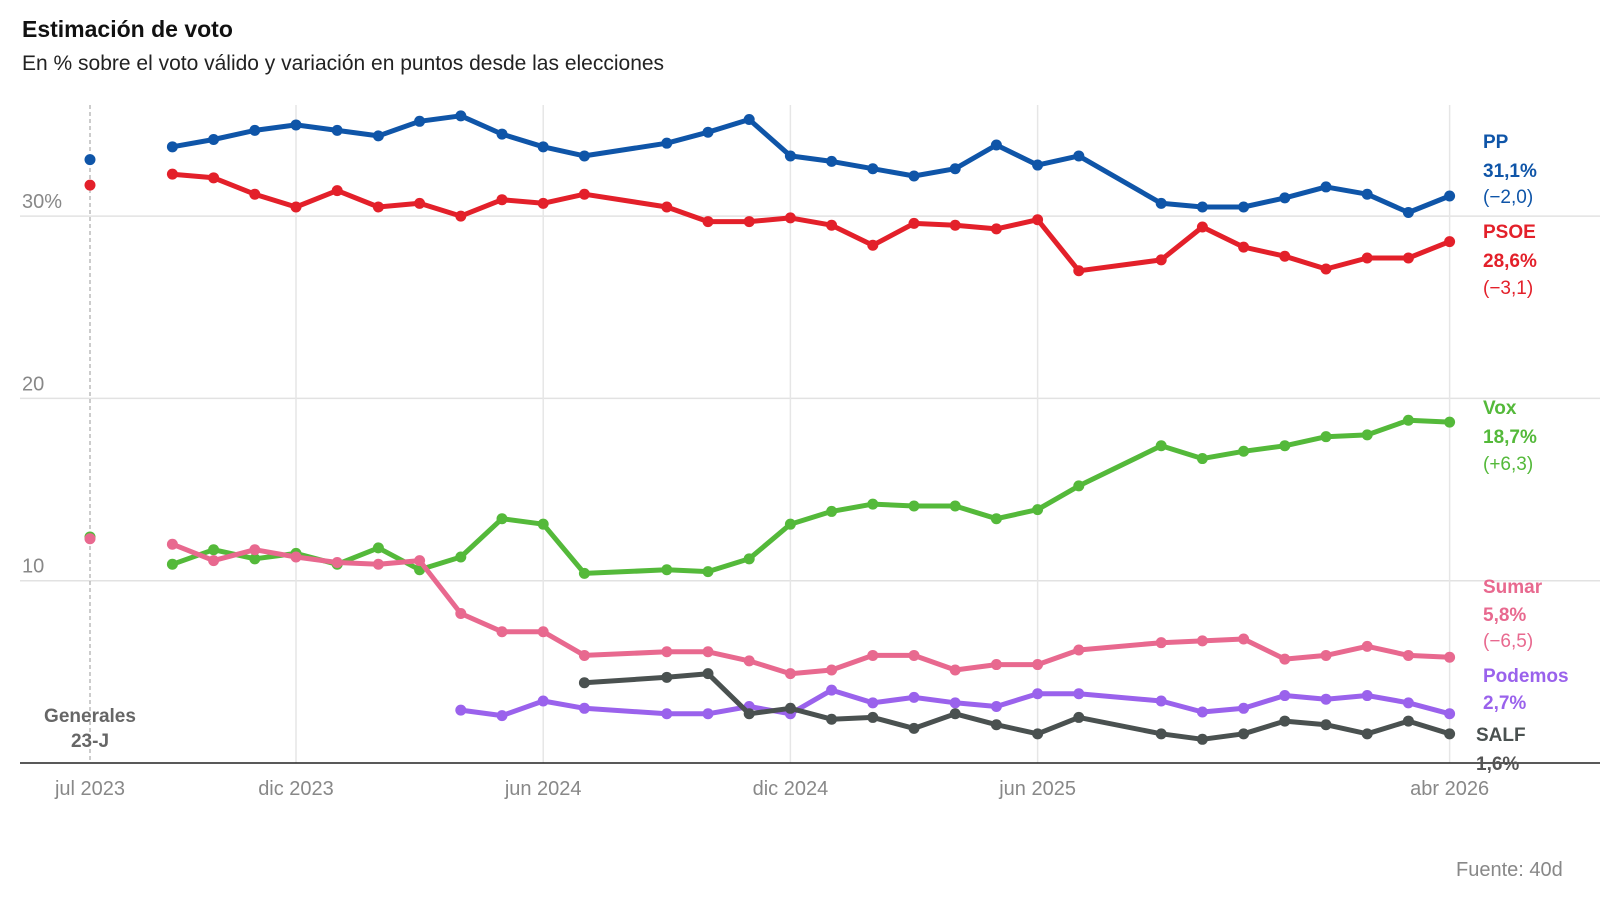  What do you see at coordinates (1526, 676) in the screenshot?
I see `series-name-label: Podemos` at bounding box center [1526, 676].